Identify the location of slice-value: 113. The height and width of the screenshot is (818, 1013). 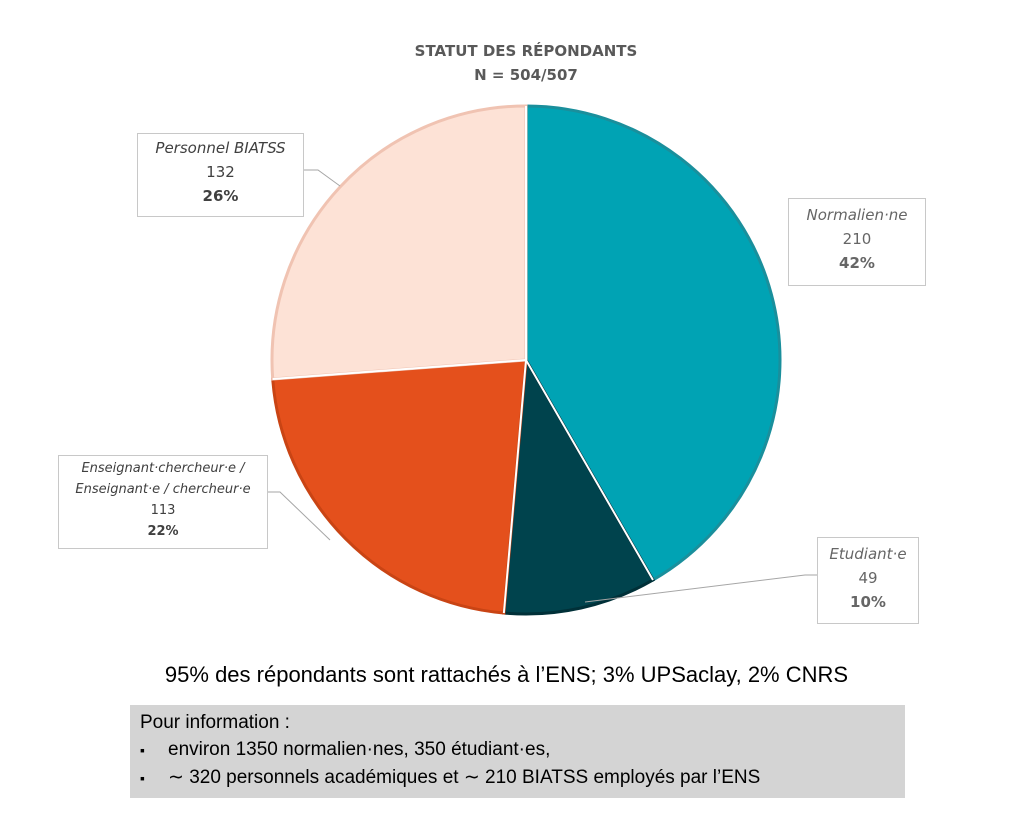
(163, 510).